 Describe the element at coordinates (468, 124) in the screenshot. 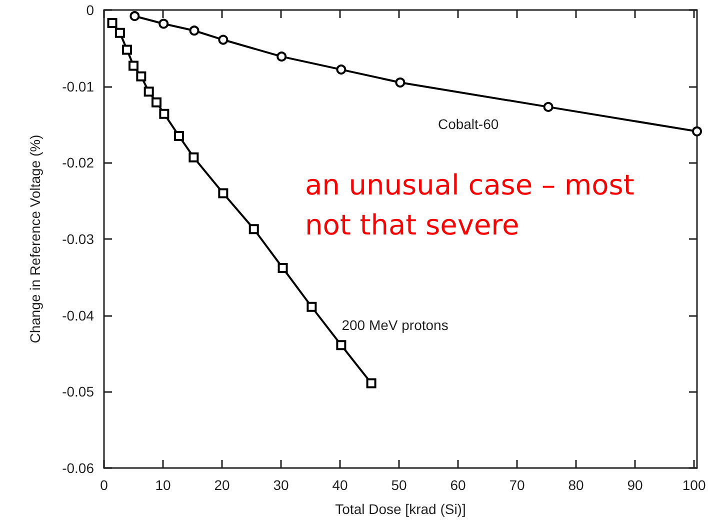

I see `series-label: Cobalt-60` at that location.